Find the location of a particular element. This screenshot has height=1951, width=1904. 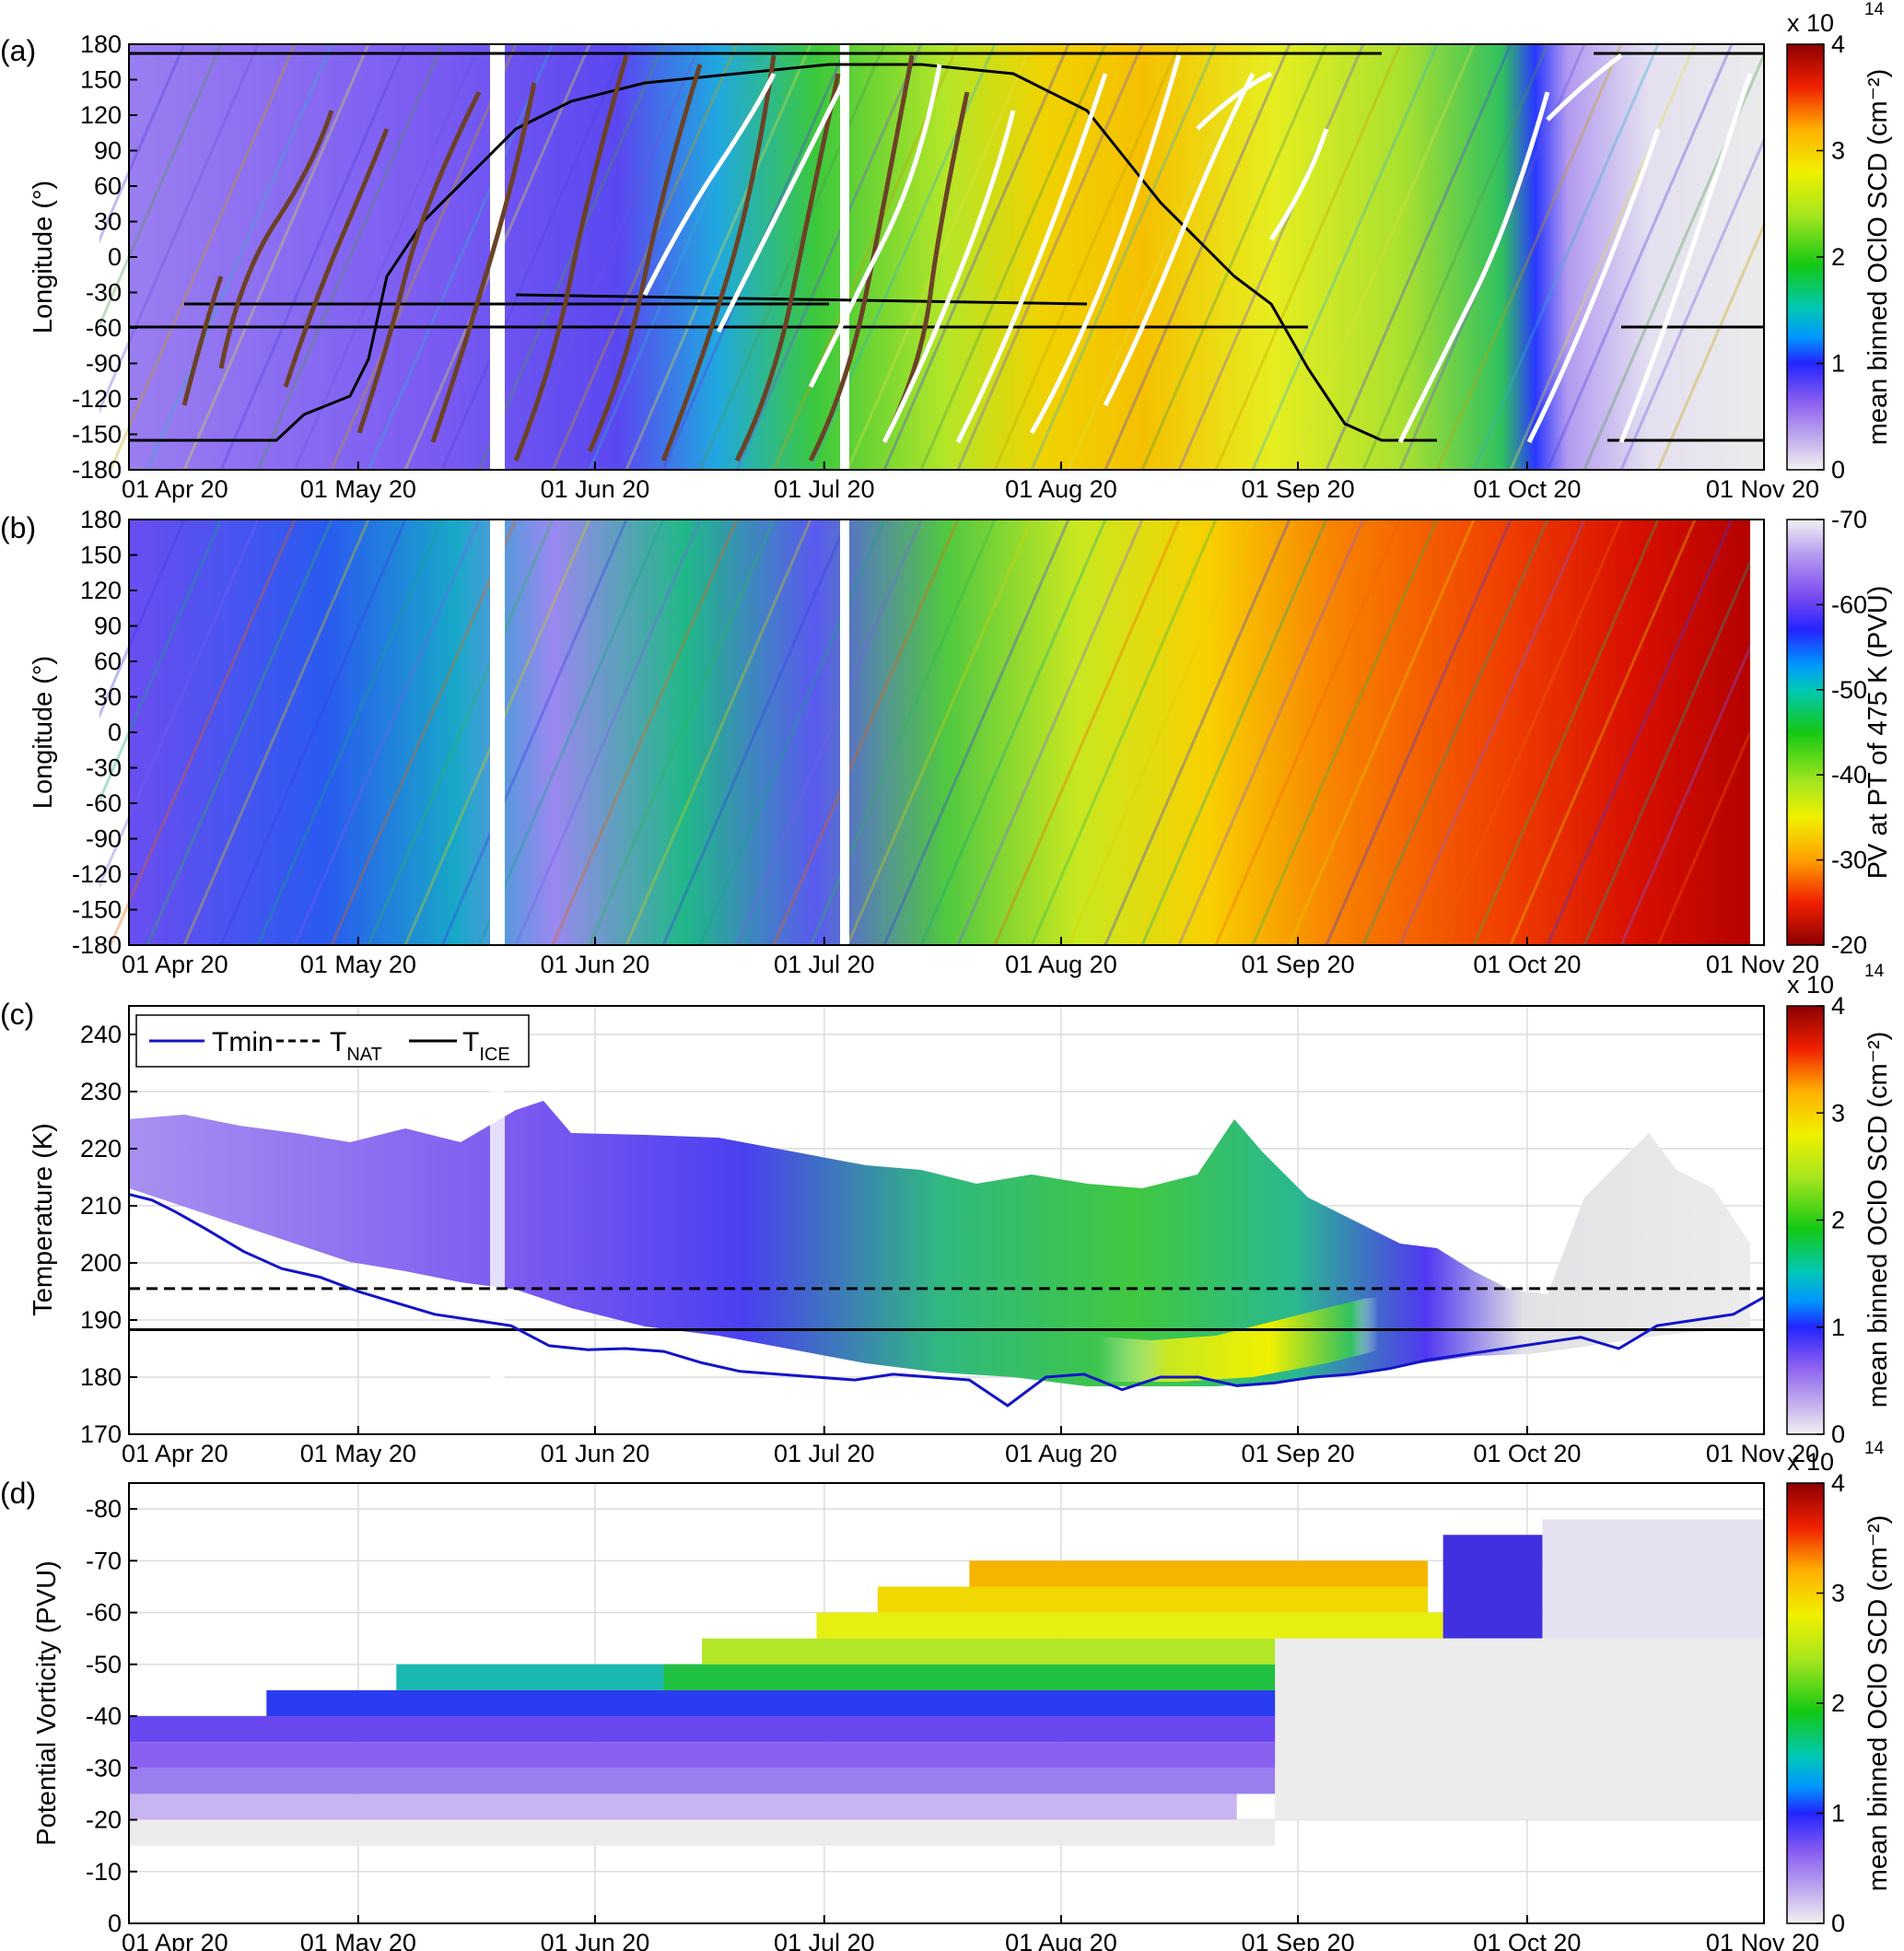

panel-a-colorbar-multiplier: x 10 is located at coordinates (1810, 23).